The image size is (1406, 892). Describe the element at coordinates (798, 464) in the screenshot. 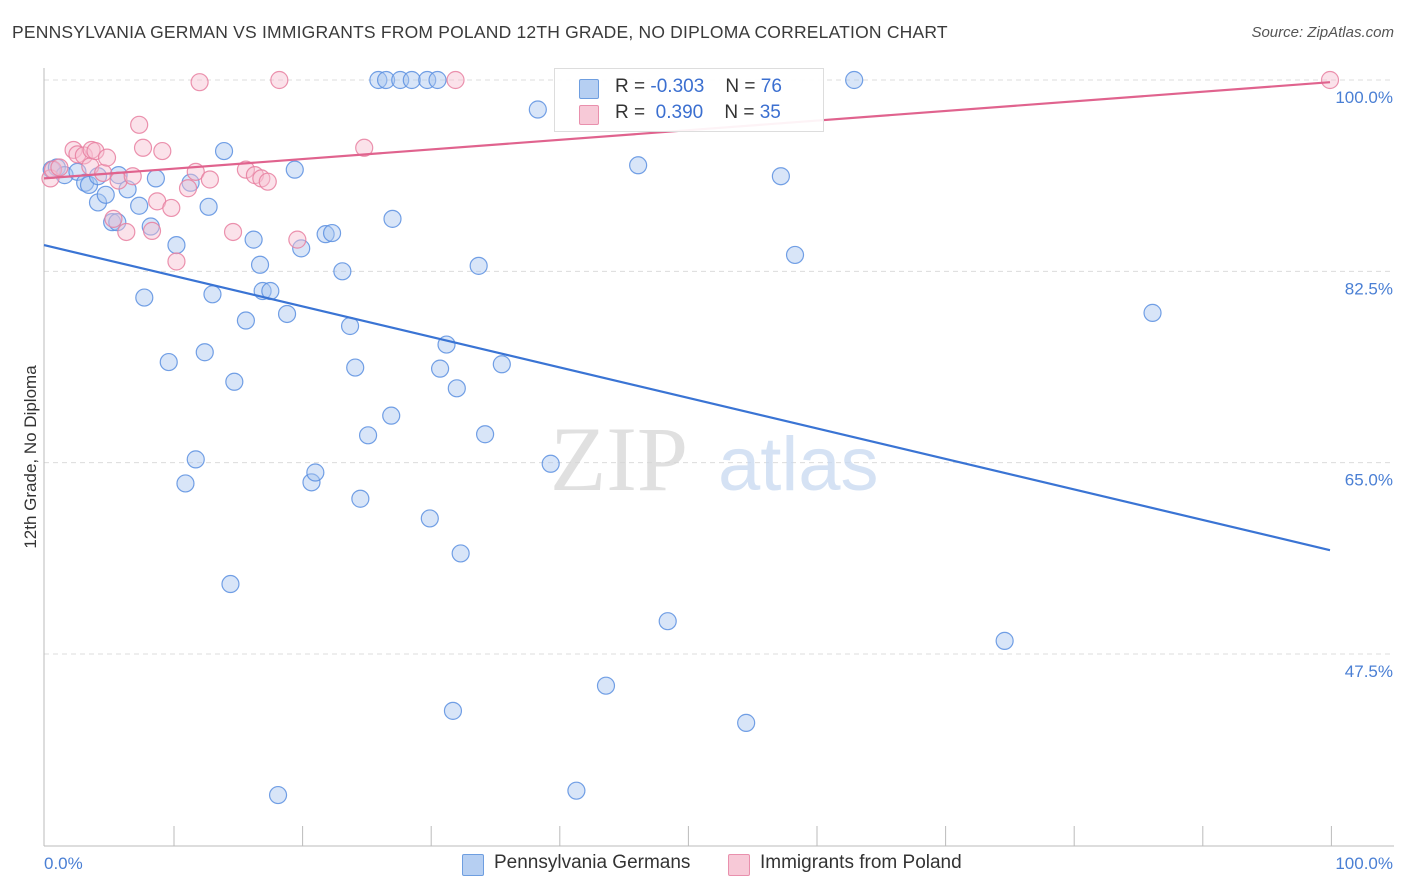

I see `watermark-atlas: atlas` at that location.